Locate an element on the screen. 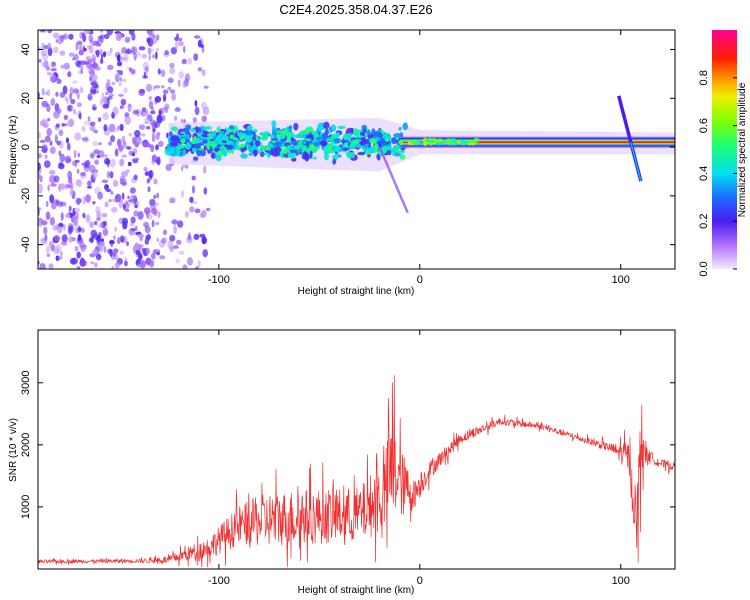  spectrogram-xtick-label: 0 is located at coordinates (420, 280).